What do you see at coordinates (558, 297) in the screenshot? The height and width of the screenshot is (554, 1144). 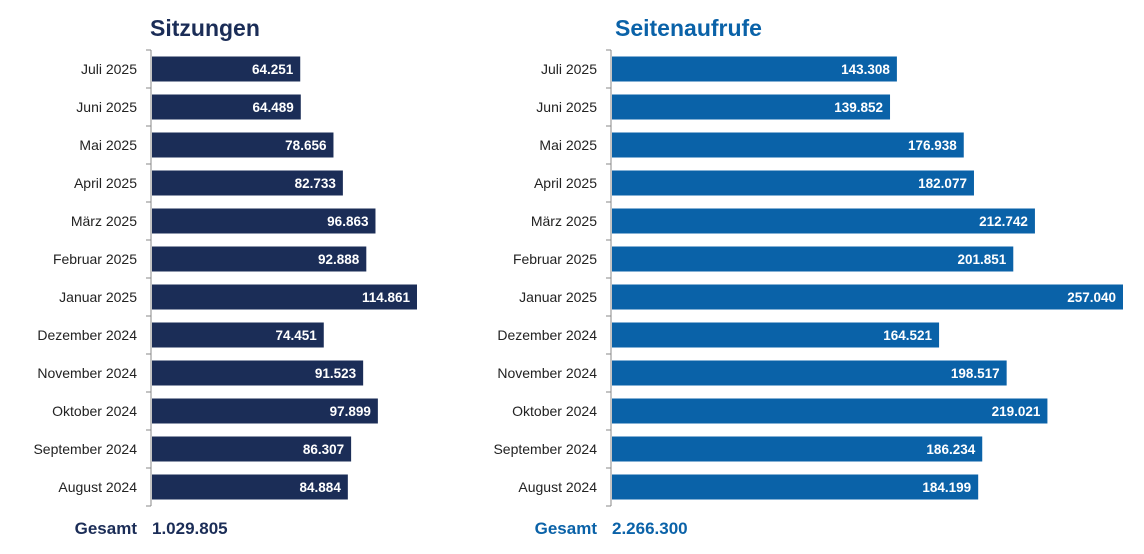 I see `pageviews-category-label: Januar 2025` at bounding box center [558, 297].